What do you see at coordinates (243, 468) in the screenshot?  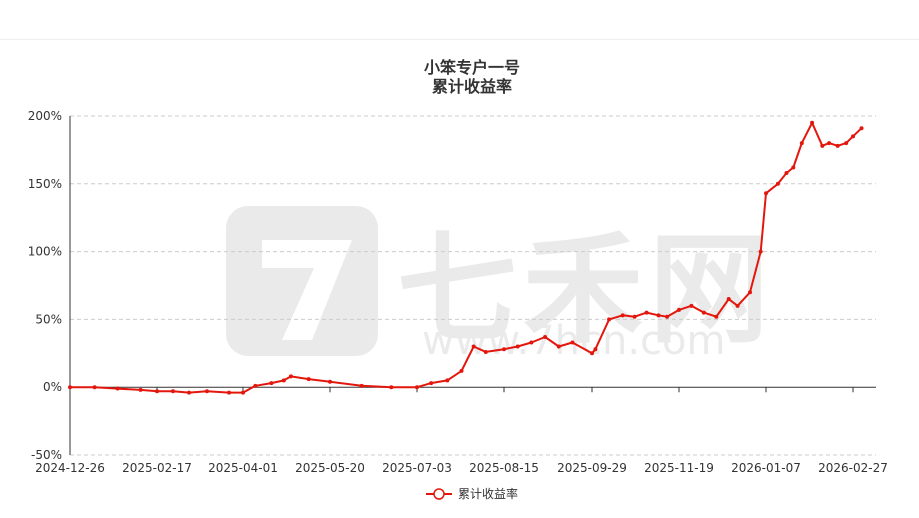 I see `x-tick-label: 2025-04-01` at bounding box center [243, 468].